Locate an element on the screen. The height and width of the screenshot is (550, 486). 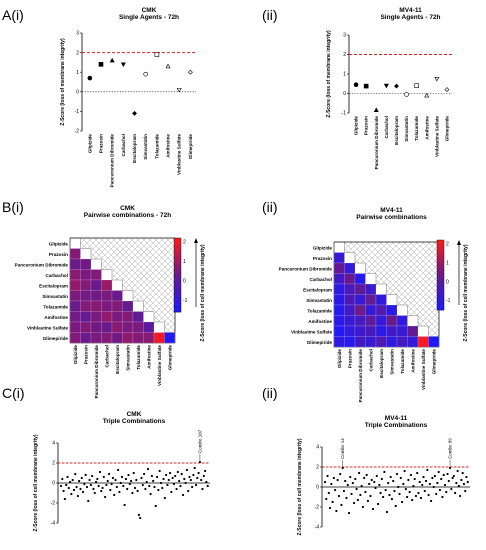
triangle-marker is located at coordinates (376, 109).